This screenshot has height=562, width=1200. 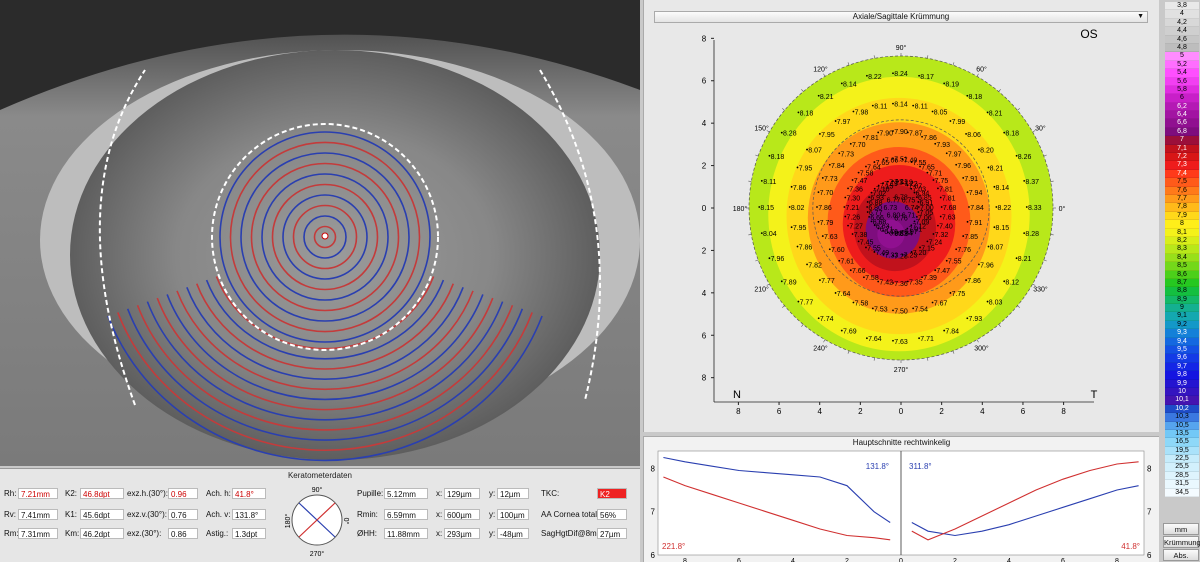 I want to click on map-value: 7.89, so click(x=790, y=282).